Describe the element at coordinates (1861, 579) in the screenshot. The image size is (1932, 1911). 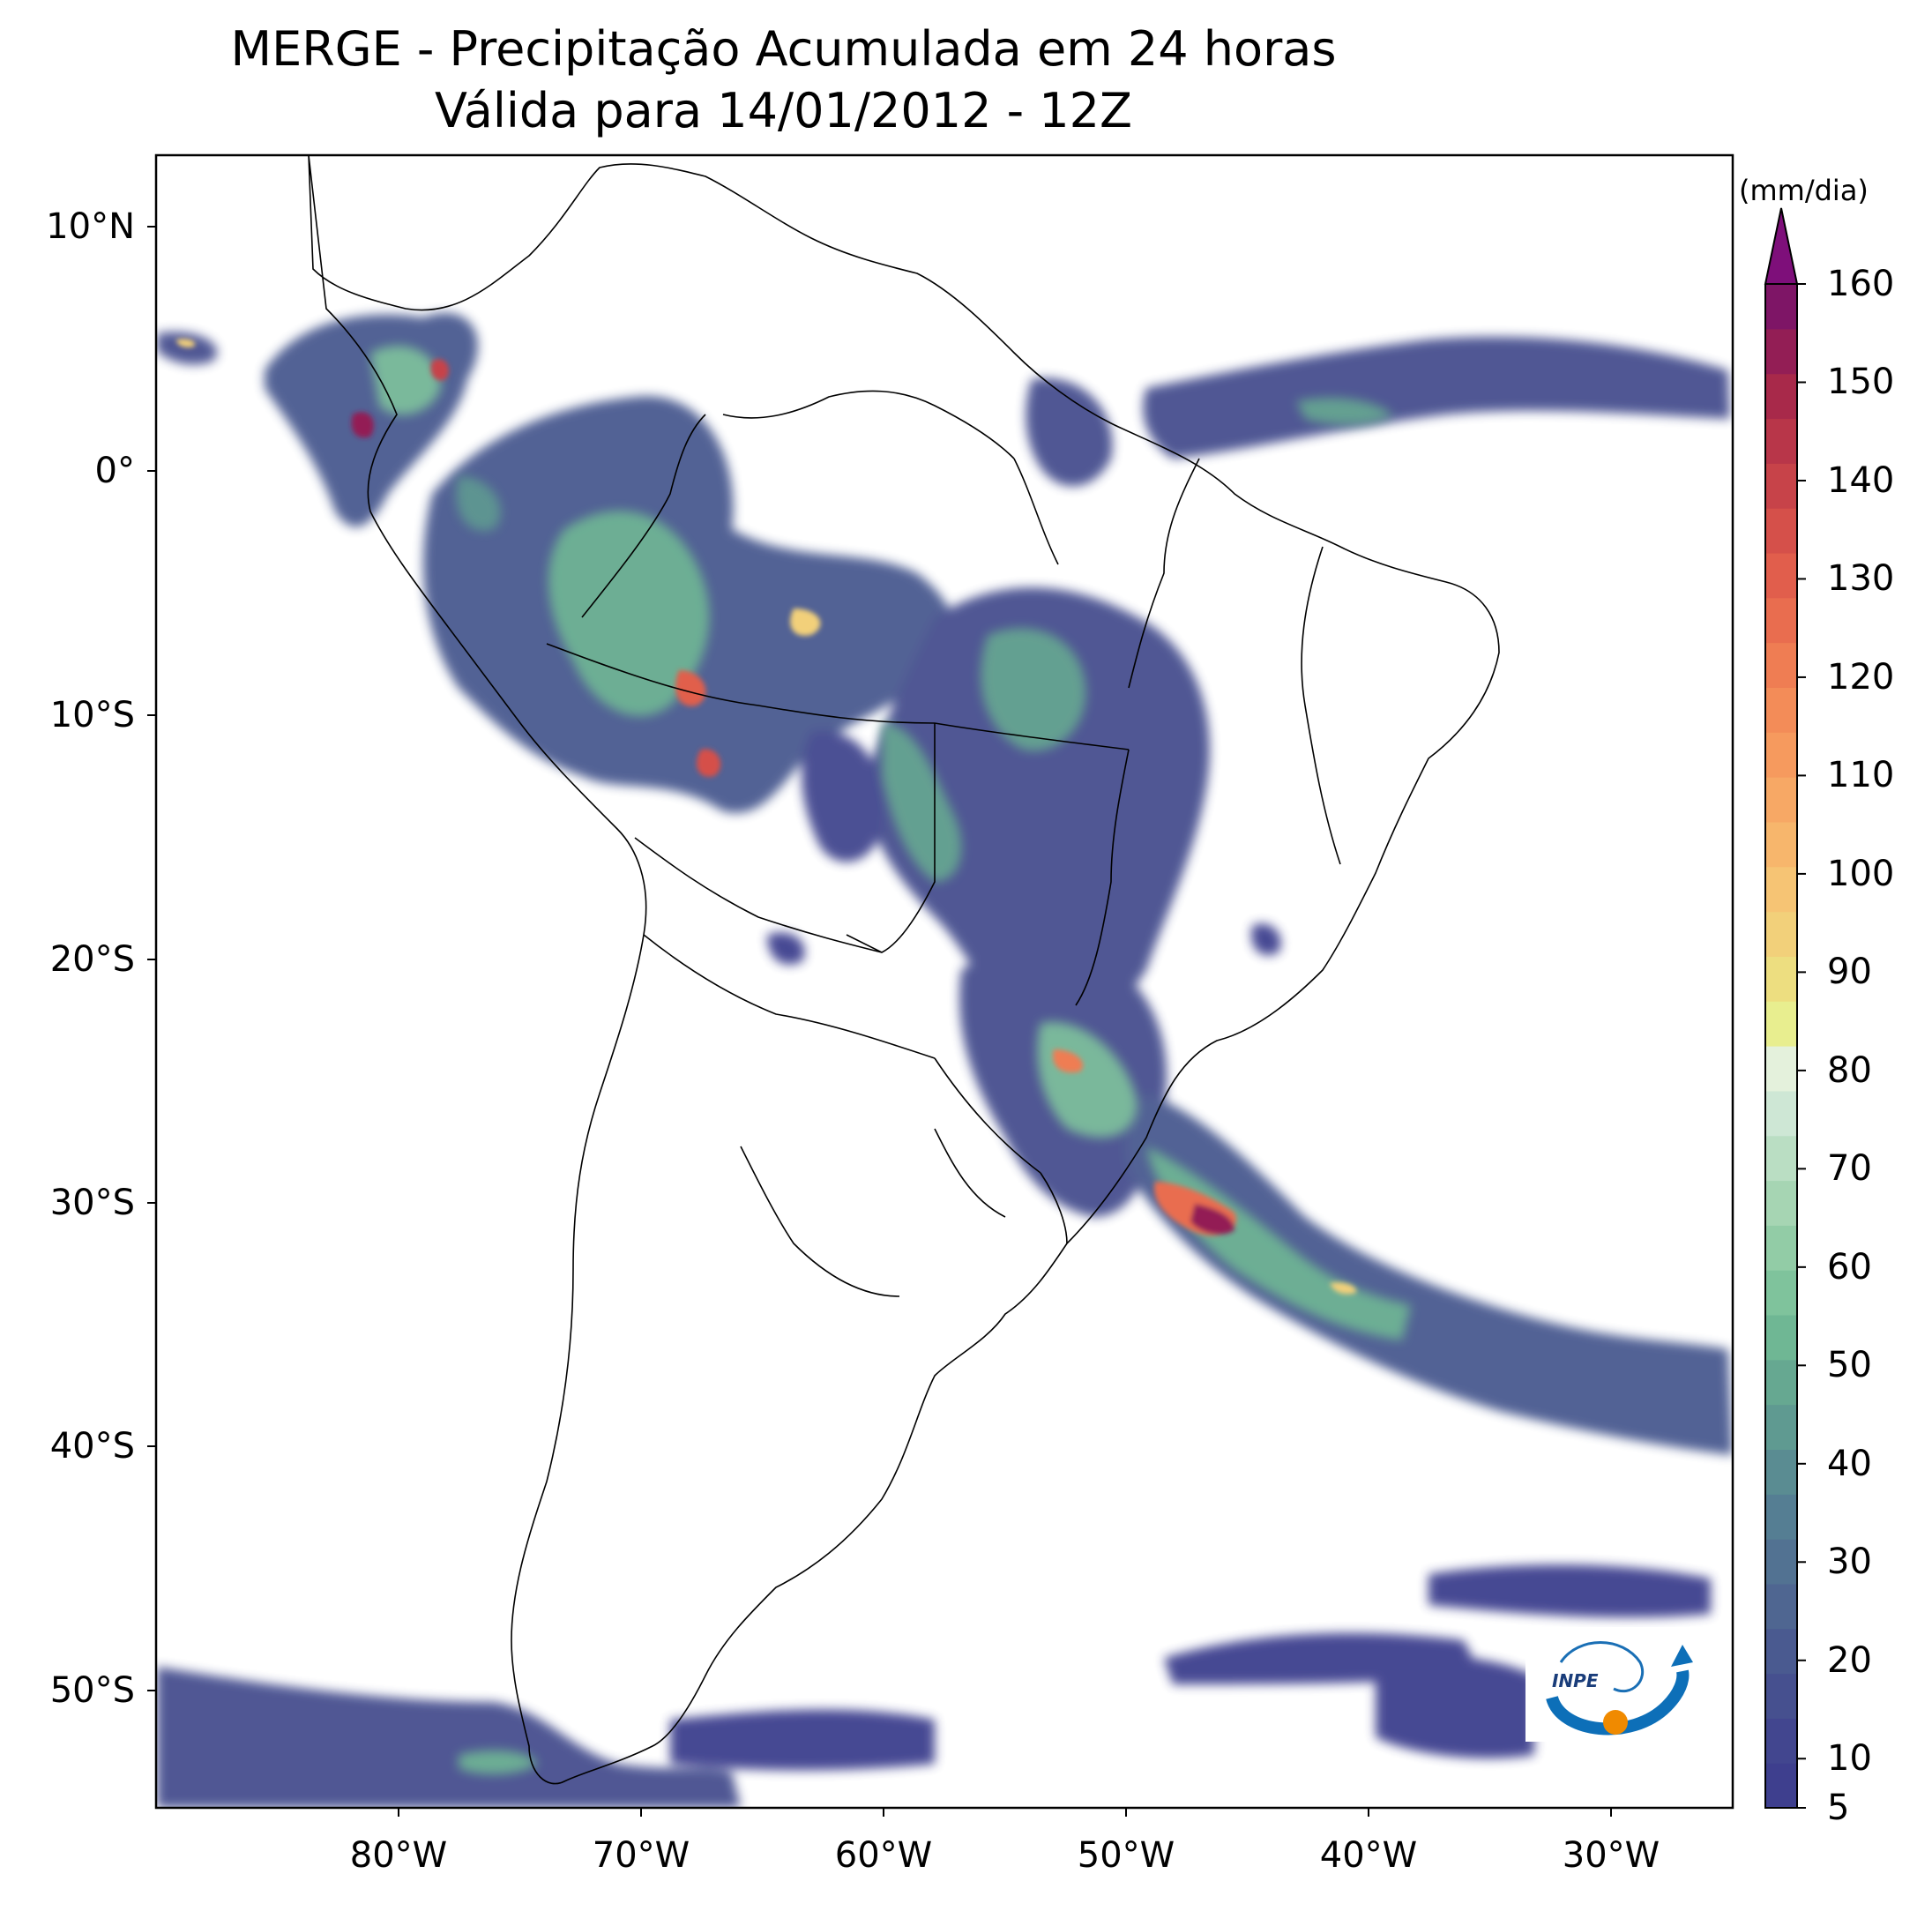
I see `colorbar-tick-label: 130` at that location.